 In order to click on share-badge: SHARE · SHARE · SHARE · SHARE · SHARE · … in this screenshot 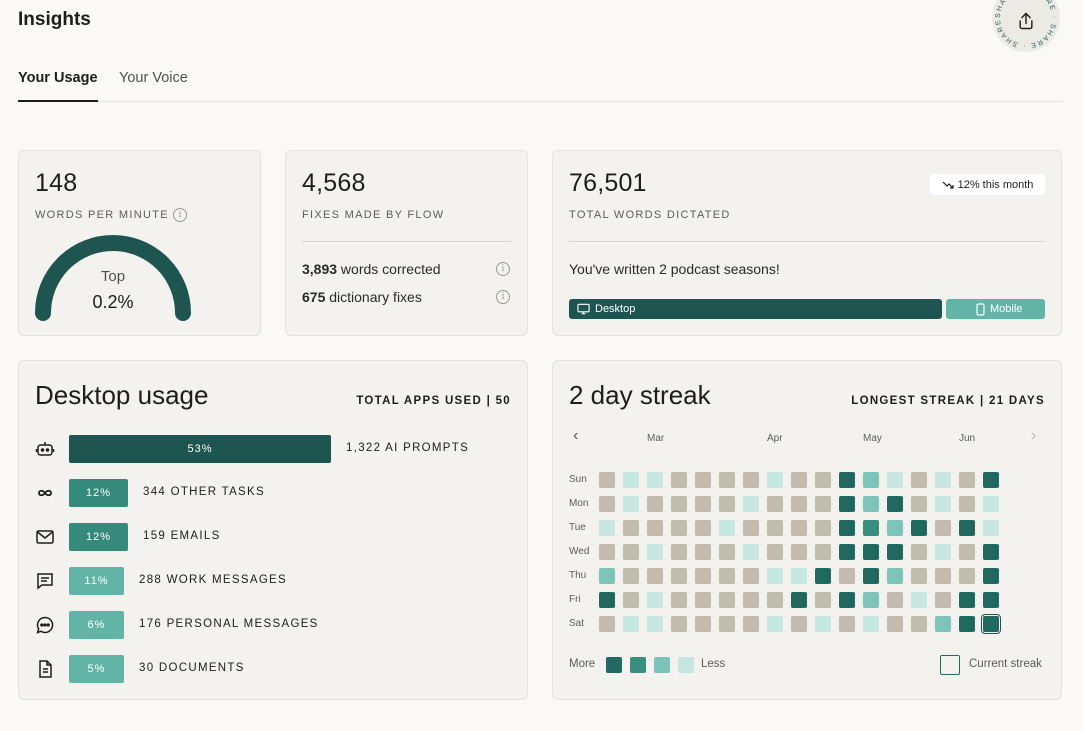, I will do `click(1026, 26)`.